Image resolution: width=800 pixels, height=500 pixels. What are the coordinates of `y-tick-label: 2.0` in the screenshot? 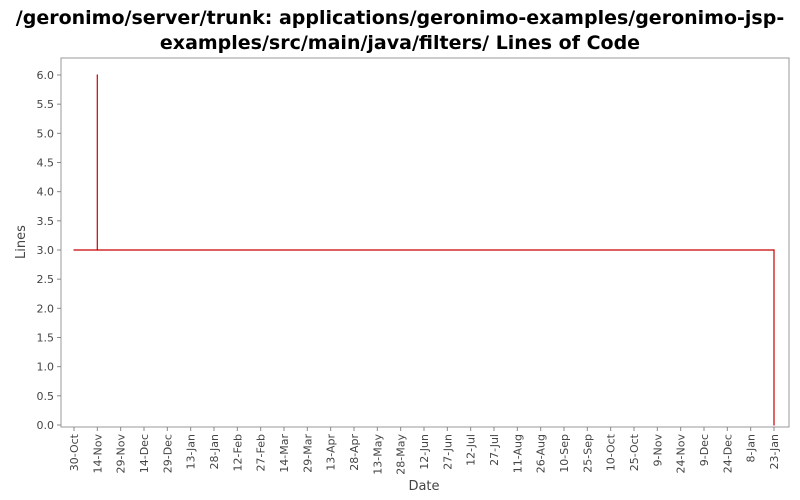 It's located at (46, 308).